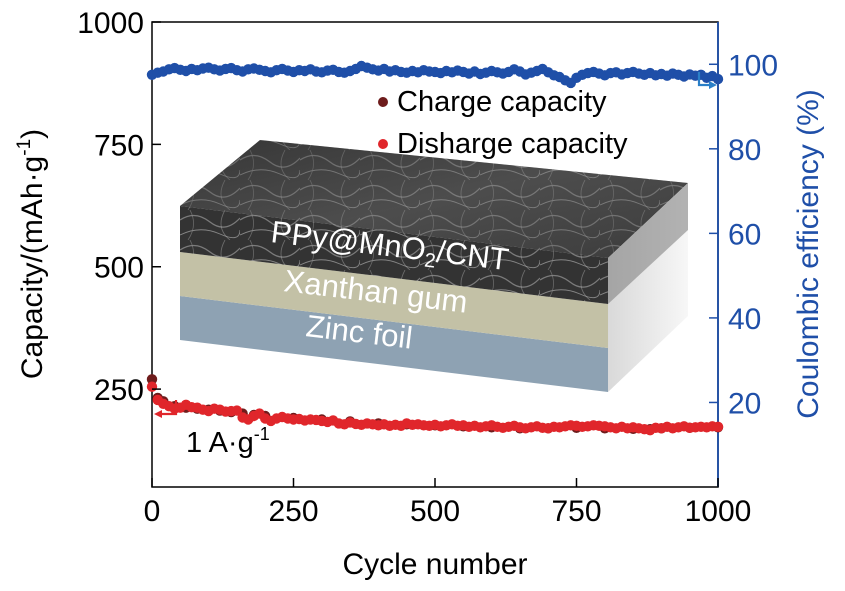 This screenshot has width=845, height=591. What do you see at coordinates (394, 344) in the screenshot?
I see `zinc-foil-layer` at bounding box center [394, 344].